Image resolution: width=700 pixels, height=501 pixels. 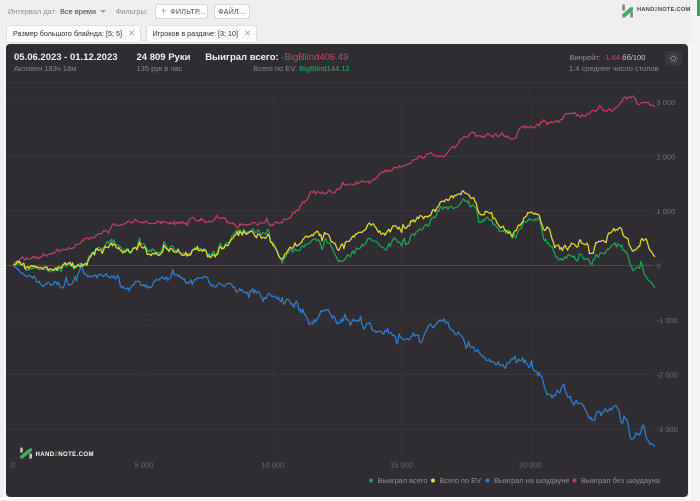 What do you see at coordinates (401, 465) in the screenshot?
I see `svg-text: 15 000` at bounding box center [401, 465].